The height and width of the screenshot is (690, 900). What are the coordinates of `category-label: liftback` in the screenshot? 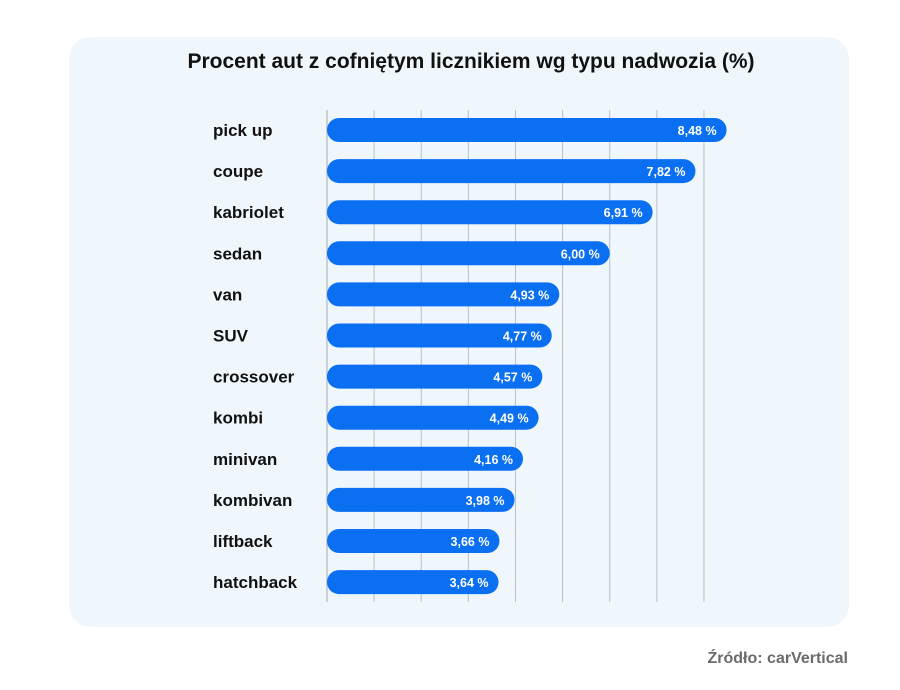 It's located at (243, 541).